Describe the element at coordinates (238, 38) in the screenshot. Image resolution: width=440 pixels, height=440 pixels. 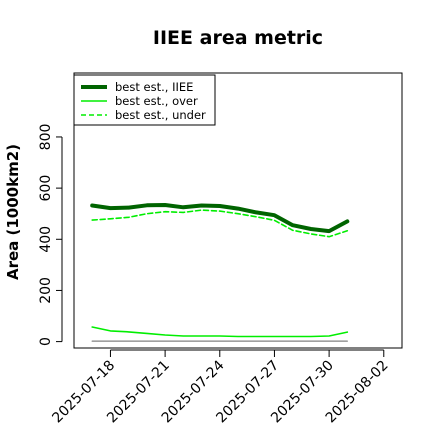
I see `chart-title: IIEE area metric` at that location.